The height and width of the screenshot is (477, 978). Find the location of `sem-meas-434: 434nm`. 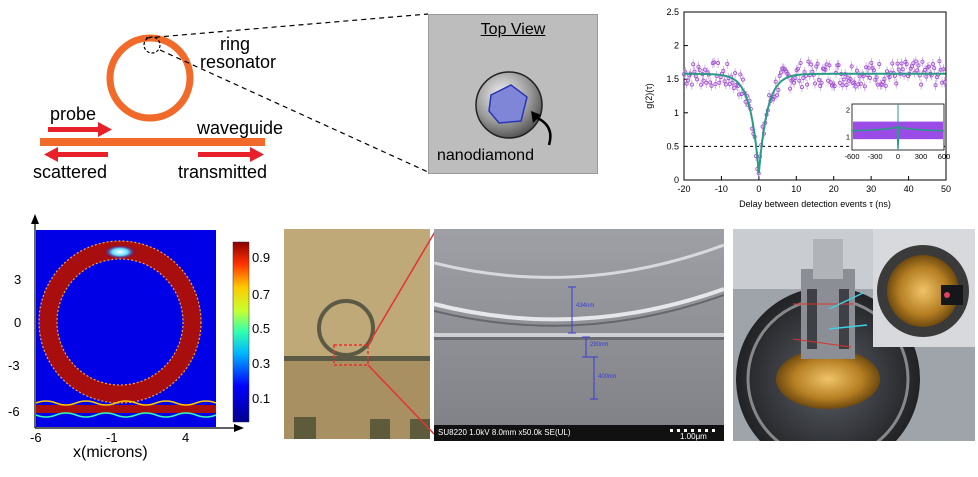

sem-meas-434: 434nm is located at coordinates (585, 306).